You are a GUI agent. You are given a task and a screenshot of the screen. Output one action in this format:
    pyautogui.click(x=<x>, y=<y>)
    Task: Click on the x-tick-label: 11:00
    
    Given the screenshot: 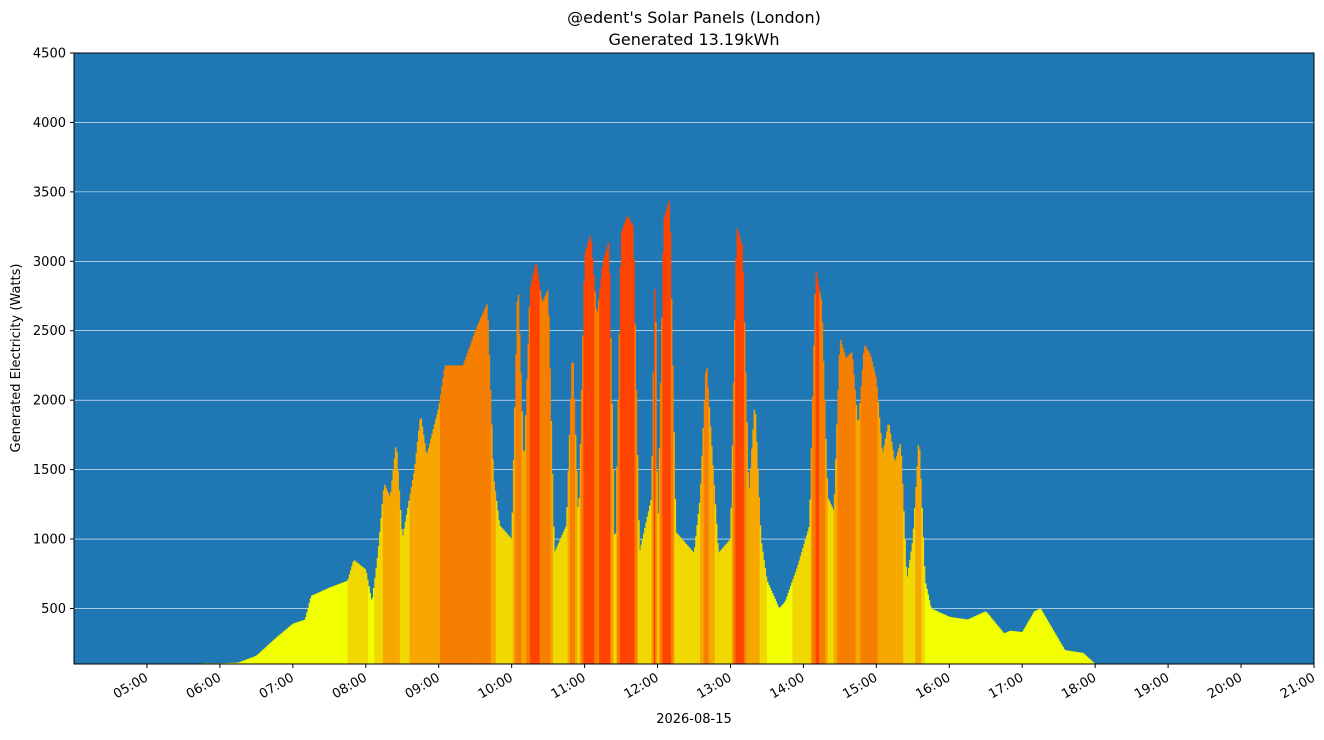 What is the action you would take?
    pyautogui.click(x=569, y=686)
    